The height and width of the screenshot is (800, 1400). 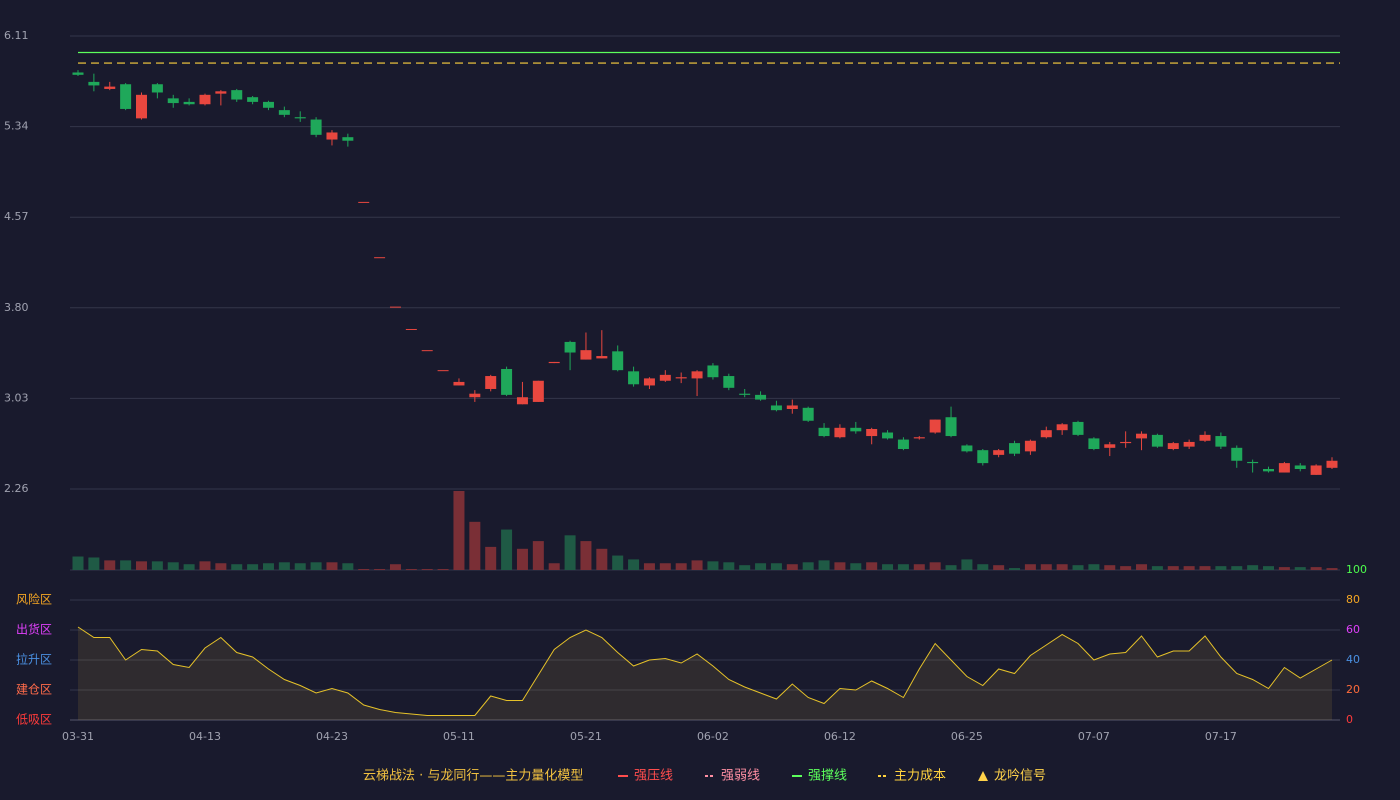 What do you see at coordinates (16, 397) in the screenshot?
I see `y-tick-label: 3.03` at bounding box center [16, 397].